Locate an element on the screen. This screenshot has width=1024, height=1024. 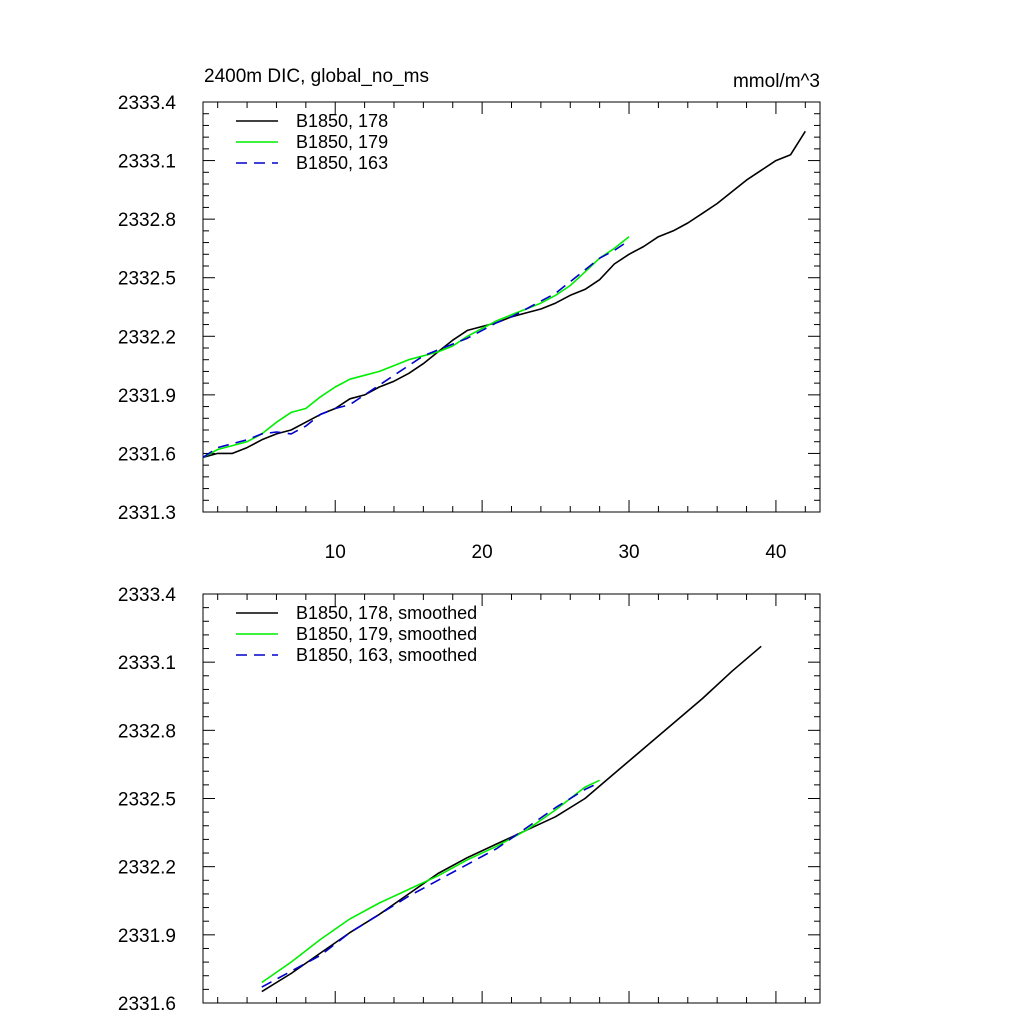
legend-label: B1850, 179, smoothed is located at coordinates (386, 634).